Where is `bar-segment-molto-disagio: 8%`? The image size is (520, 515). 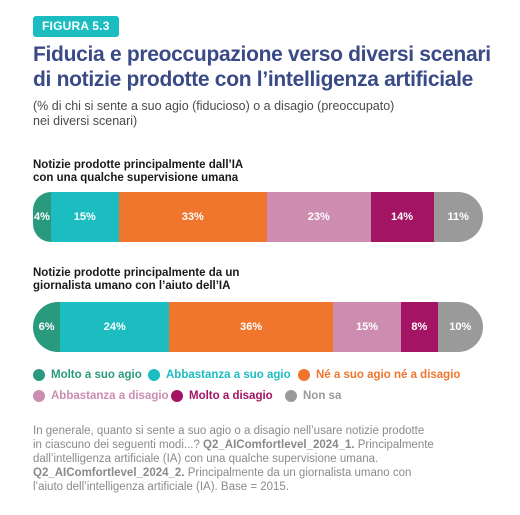 bar-segment-molto-disagio: 8% is located at coordinates (419, 327).